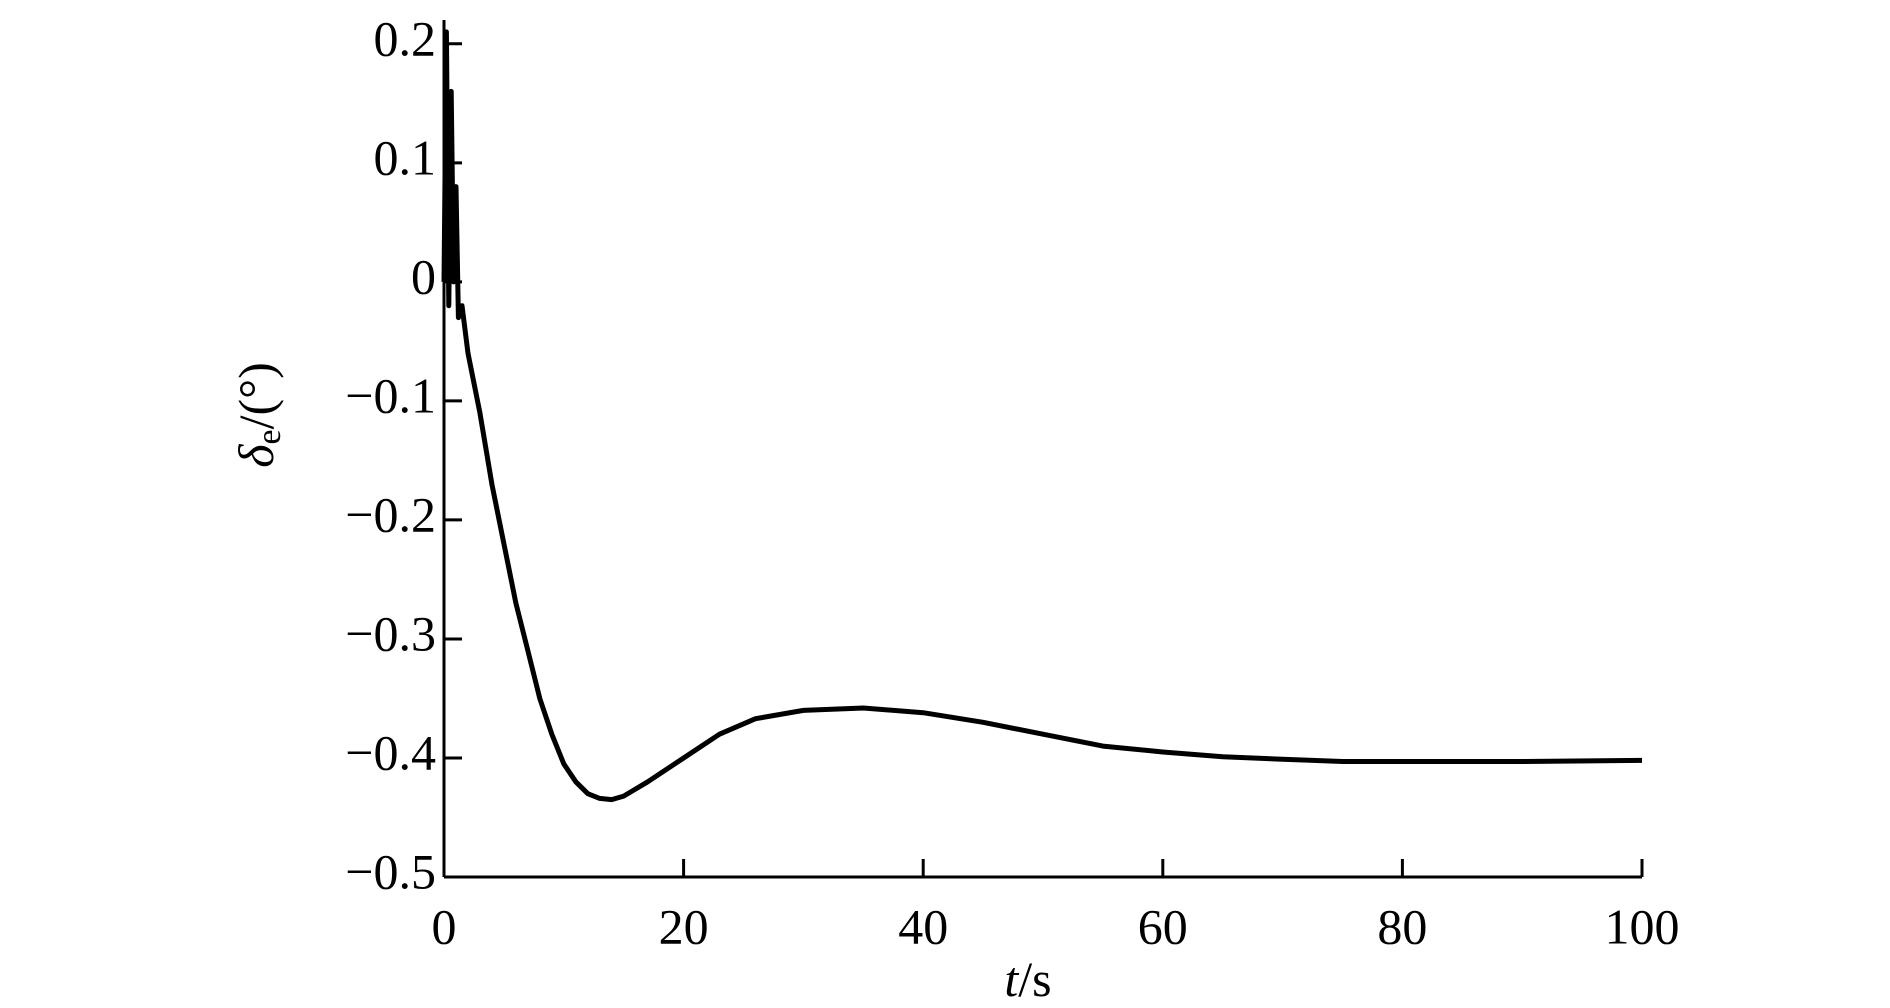 This screenshot has height=1008, width=1890. I want to click on x-tick-label: 40, so click(923, 926).